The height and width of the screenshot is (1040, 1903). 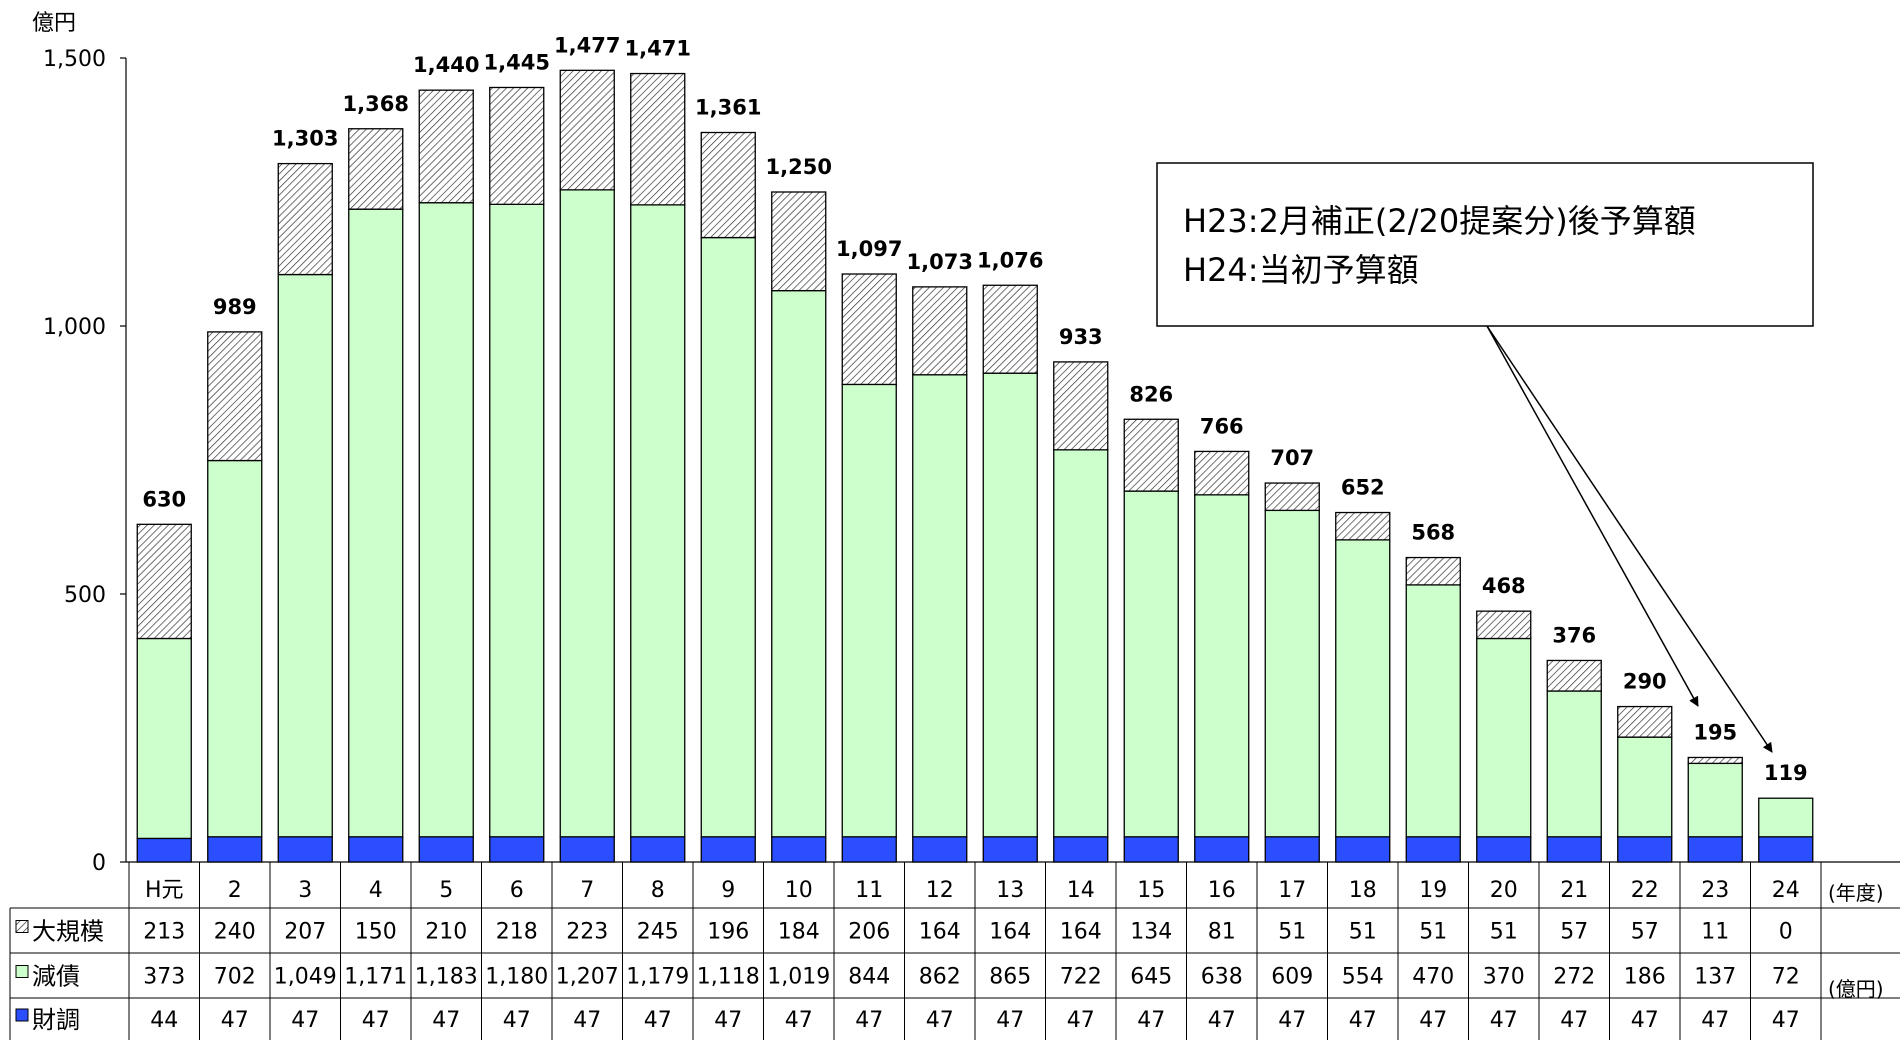 I want to click on table-cell: 638, so click(x=1222, y=977).